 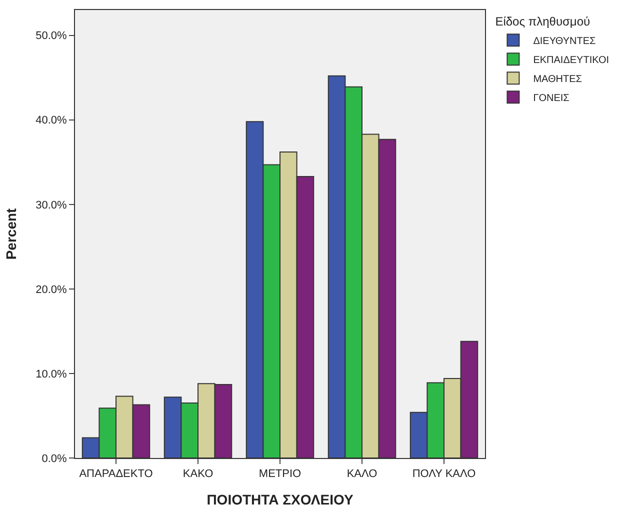 I want to click on y-tick-label: 40.0%, so click(x=52, y=120).